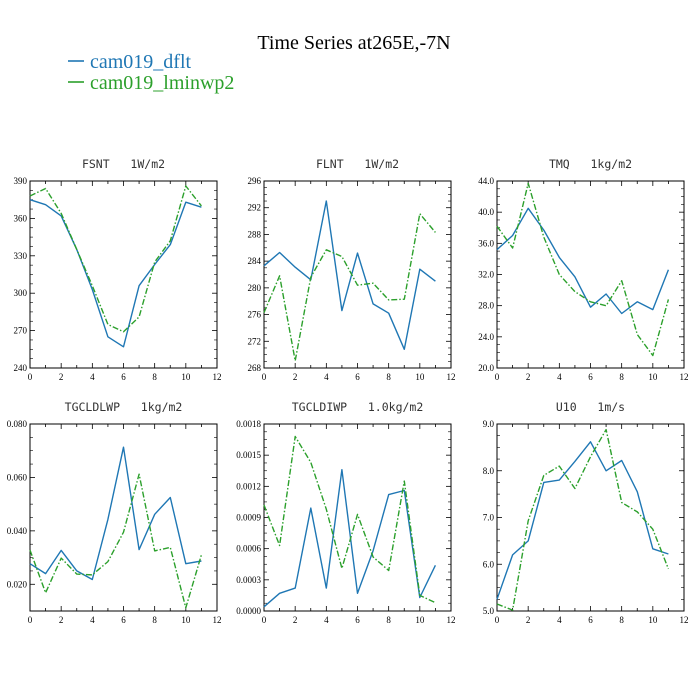 The width and height of the screenshot is (700, 700). I want to click on y-tick-label: 284, so click(255, 261).